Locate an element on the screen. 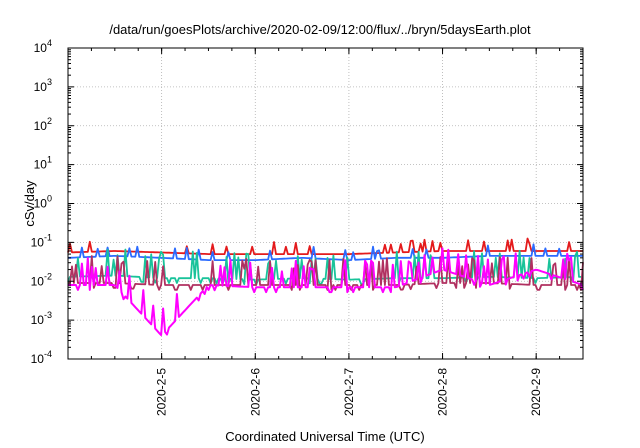  y-tick-label-exponent: 3 is located at coordinates (49, 82).